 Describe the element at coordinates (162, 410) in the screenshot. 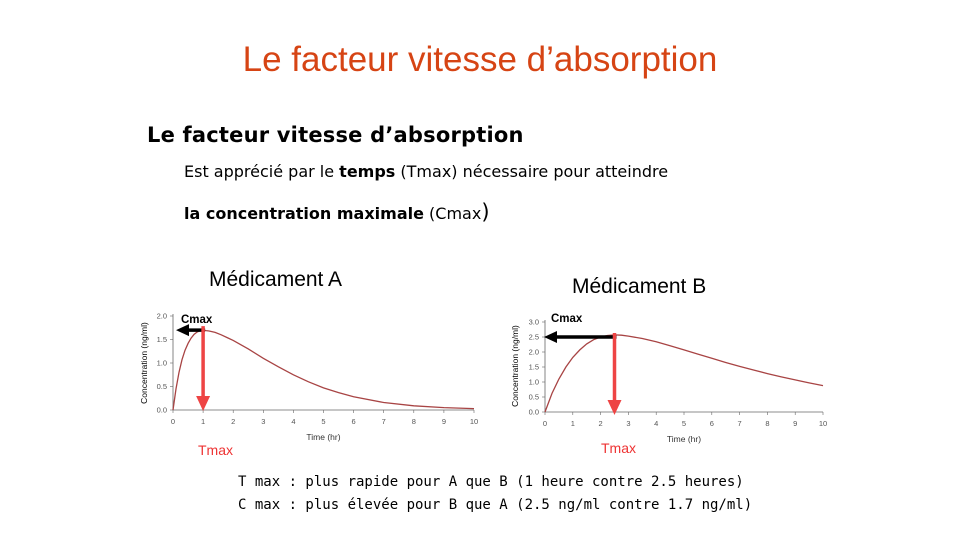

I see `chart-a-y-tick-label: 0.0` at that location.